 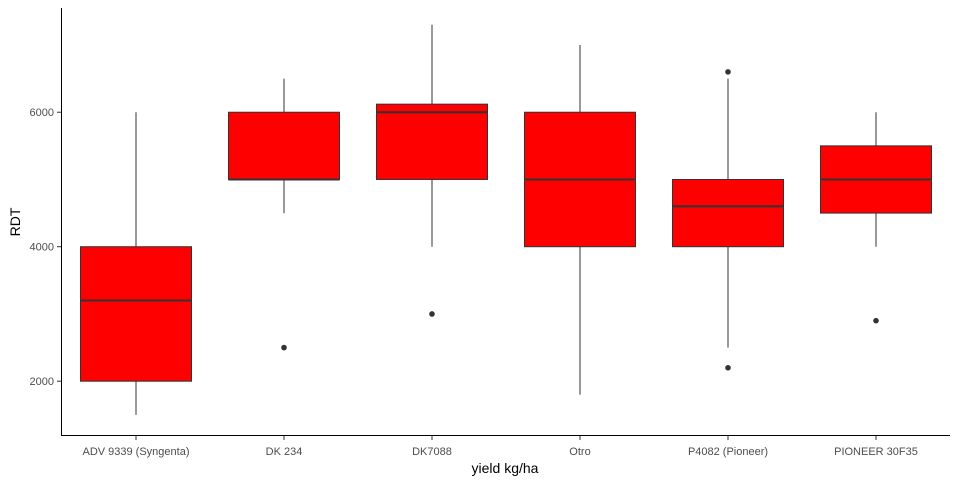 I want to click on x-tick-label: Otro, so click(x=579, y=452).